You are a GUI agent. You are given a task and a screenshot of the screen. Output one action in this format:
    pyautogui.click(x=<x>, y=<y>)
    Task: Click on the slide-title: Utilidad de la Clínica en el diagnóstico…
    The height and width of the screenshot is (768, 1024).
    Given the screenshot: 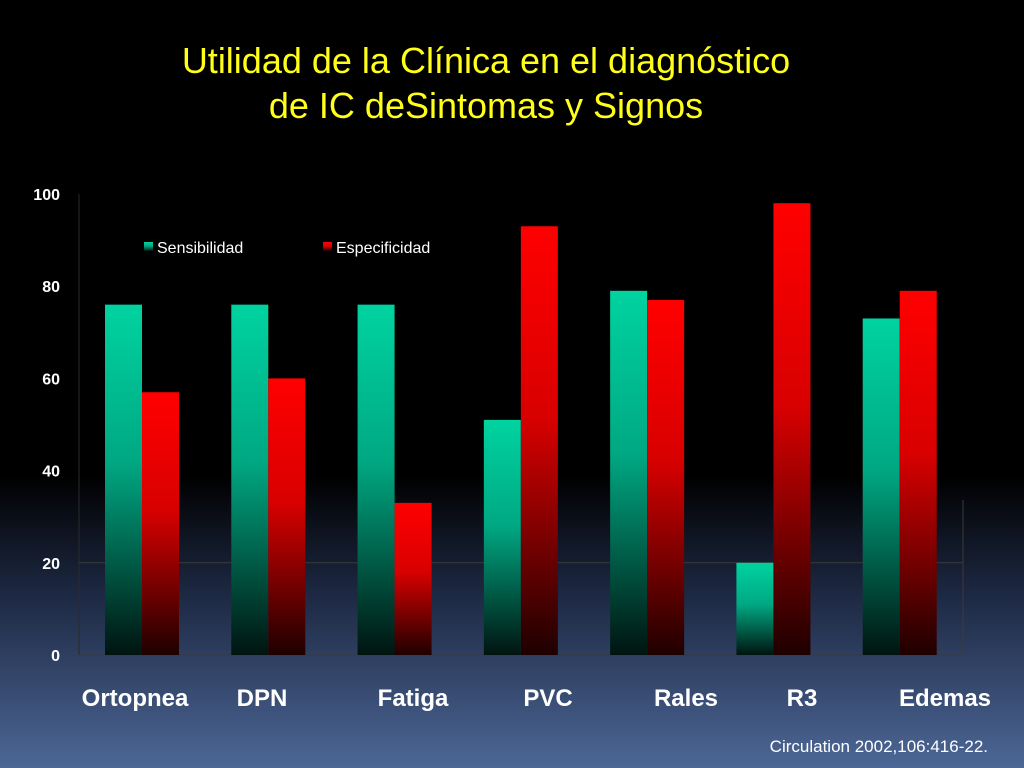 What is the action you would take?
    pyautogui.click(x=486, y=83)
    